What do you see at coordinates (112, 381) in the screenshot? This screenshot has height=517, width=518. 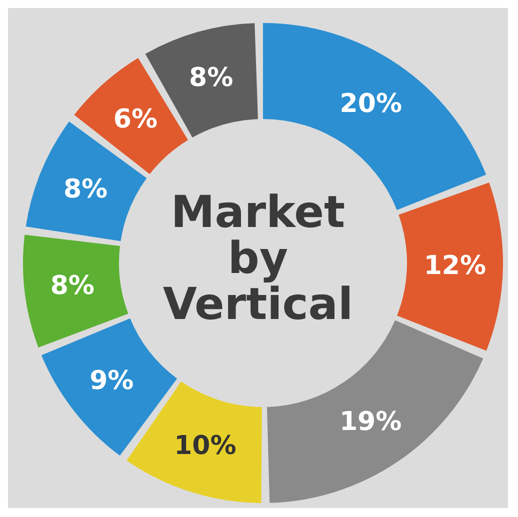 I see `data-label: 9%` at bounding box center [112, 381].